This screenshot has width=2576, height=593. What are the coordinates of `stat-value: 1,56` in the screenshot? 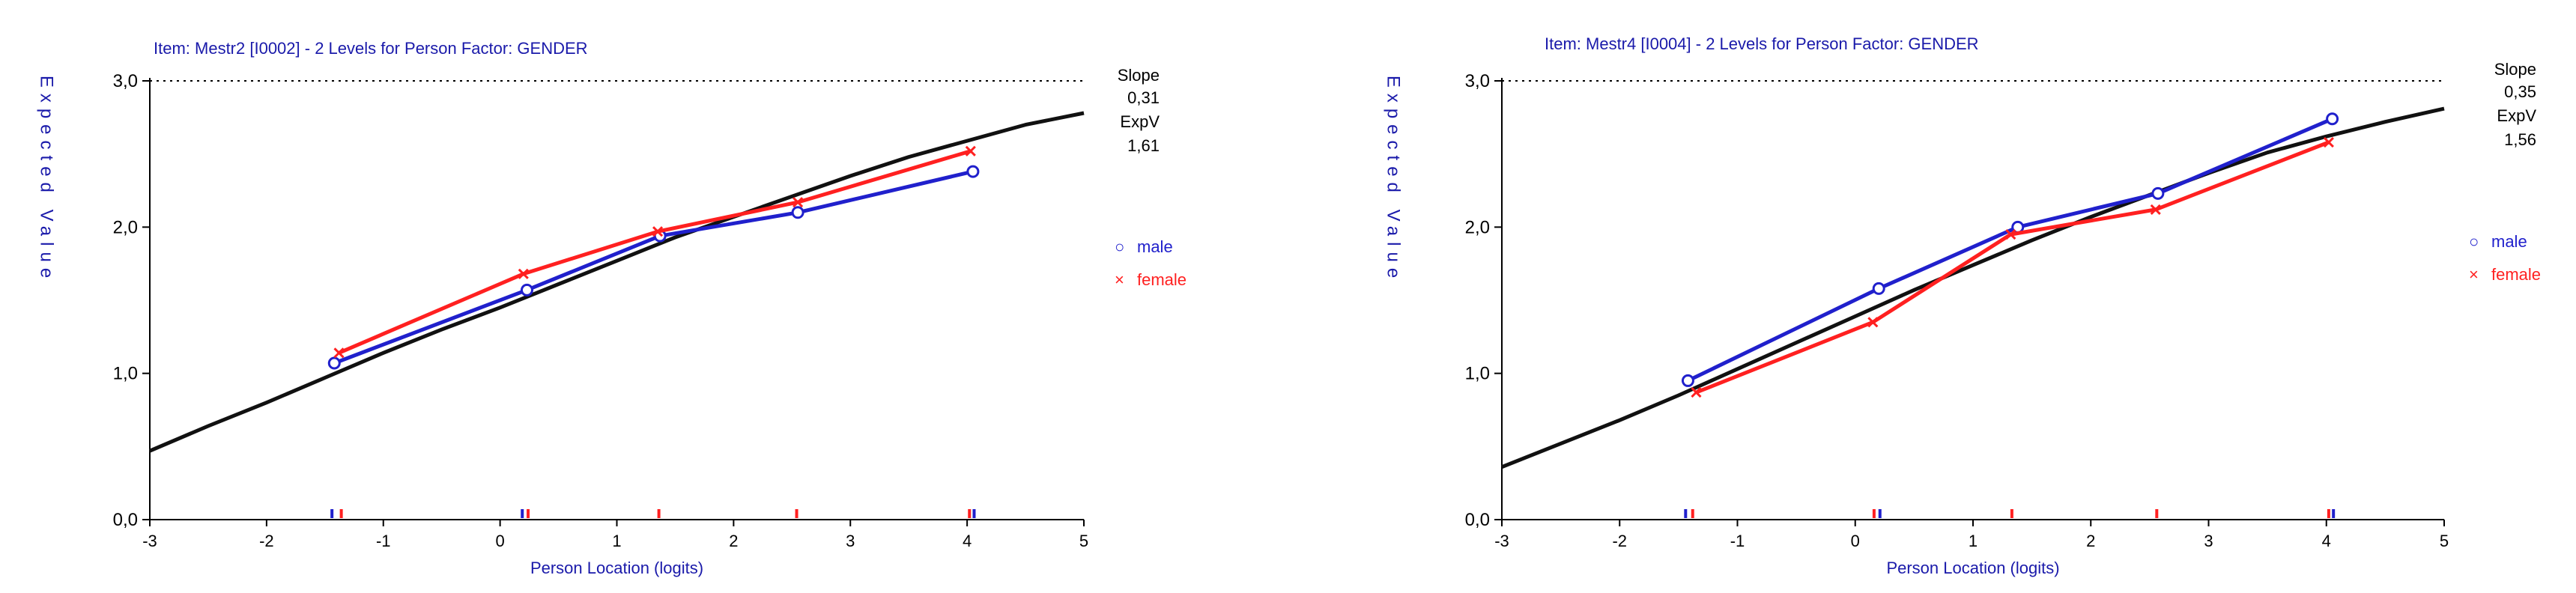 It's located at (2520, 139).